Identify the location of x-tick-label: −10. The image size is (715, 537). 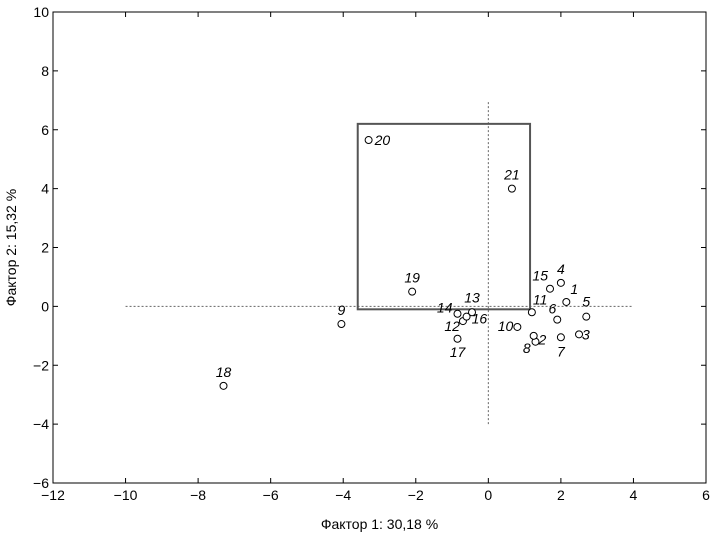
(126, 495).